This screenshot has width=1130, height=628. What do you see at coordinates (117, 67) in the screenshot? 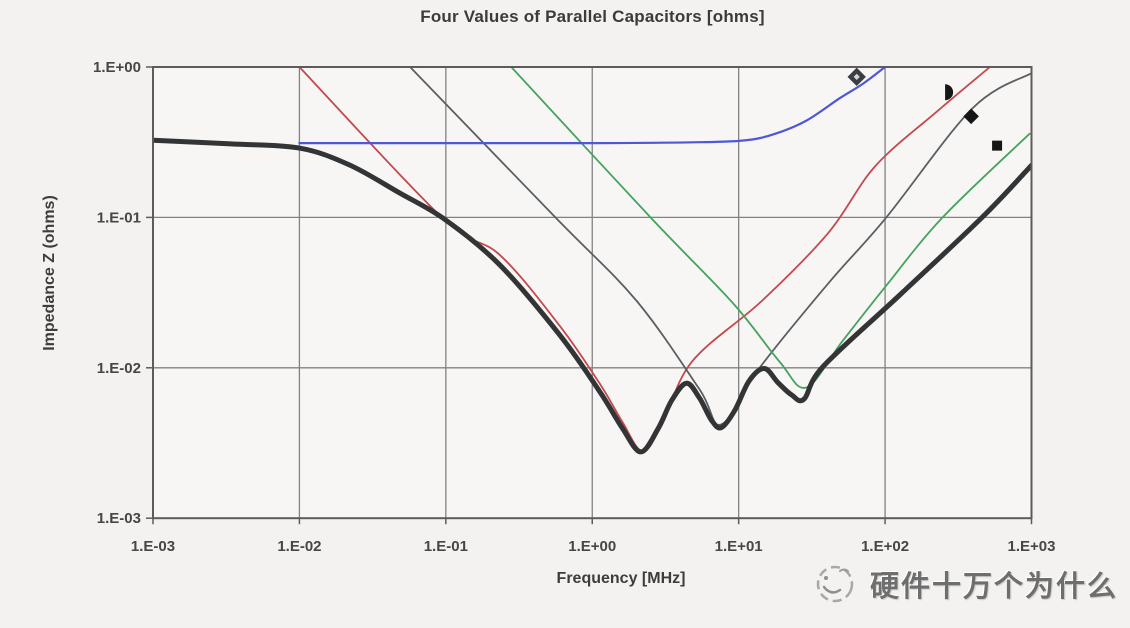
I see `y-tick-label: 1.E+00` at bounding box center [117, 67].